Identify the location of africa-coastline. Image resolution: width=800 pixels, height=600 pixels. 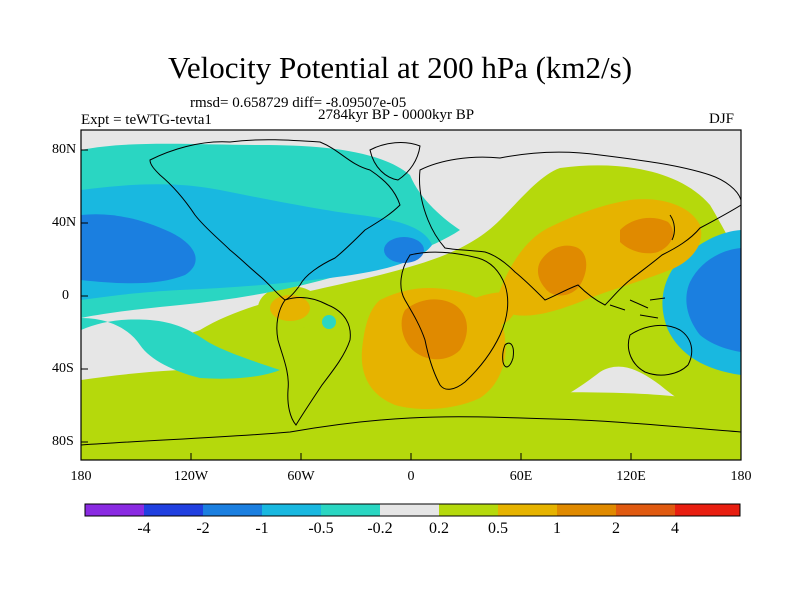
(454, 320).